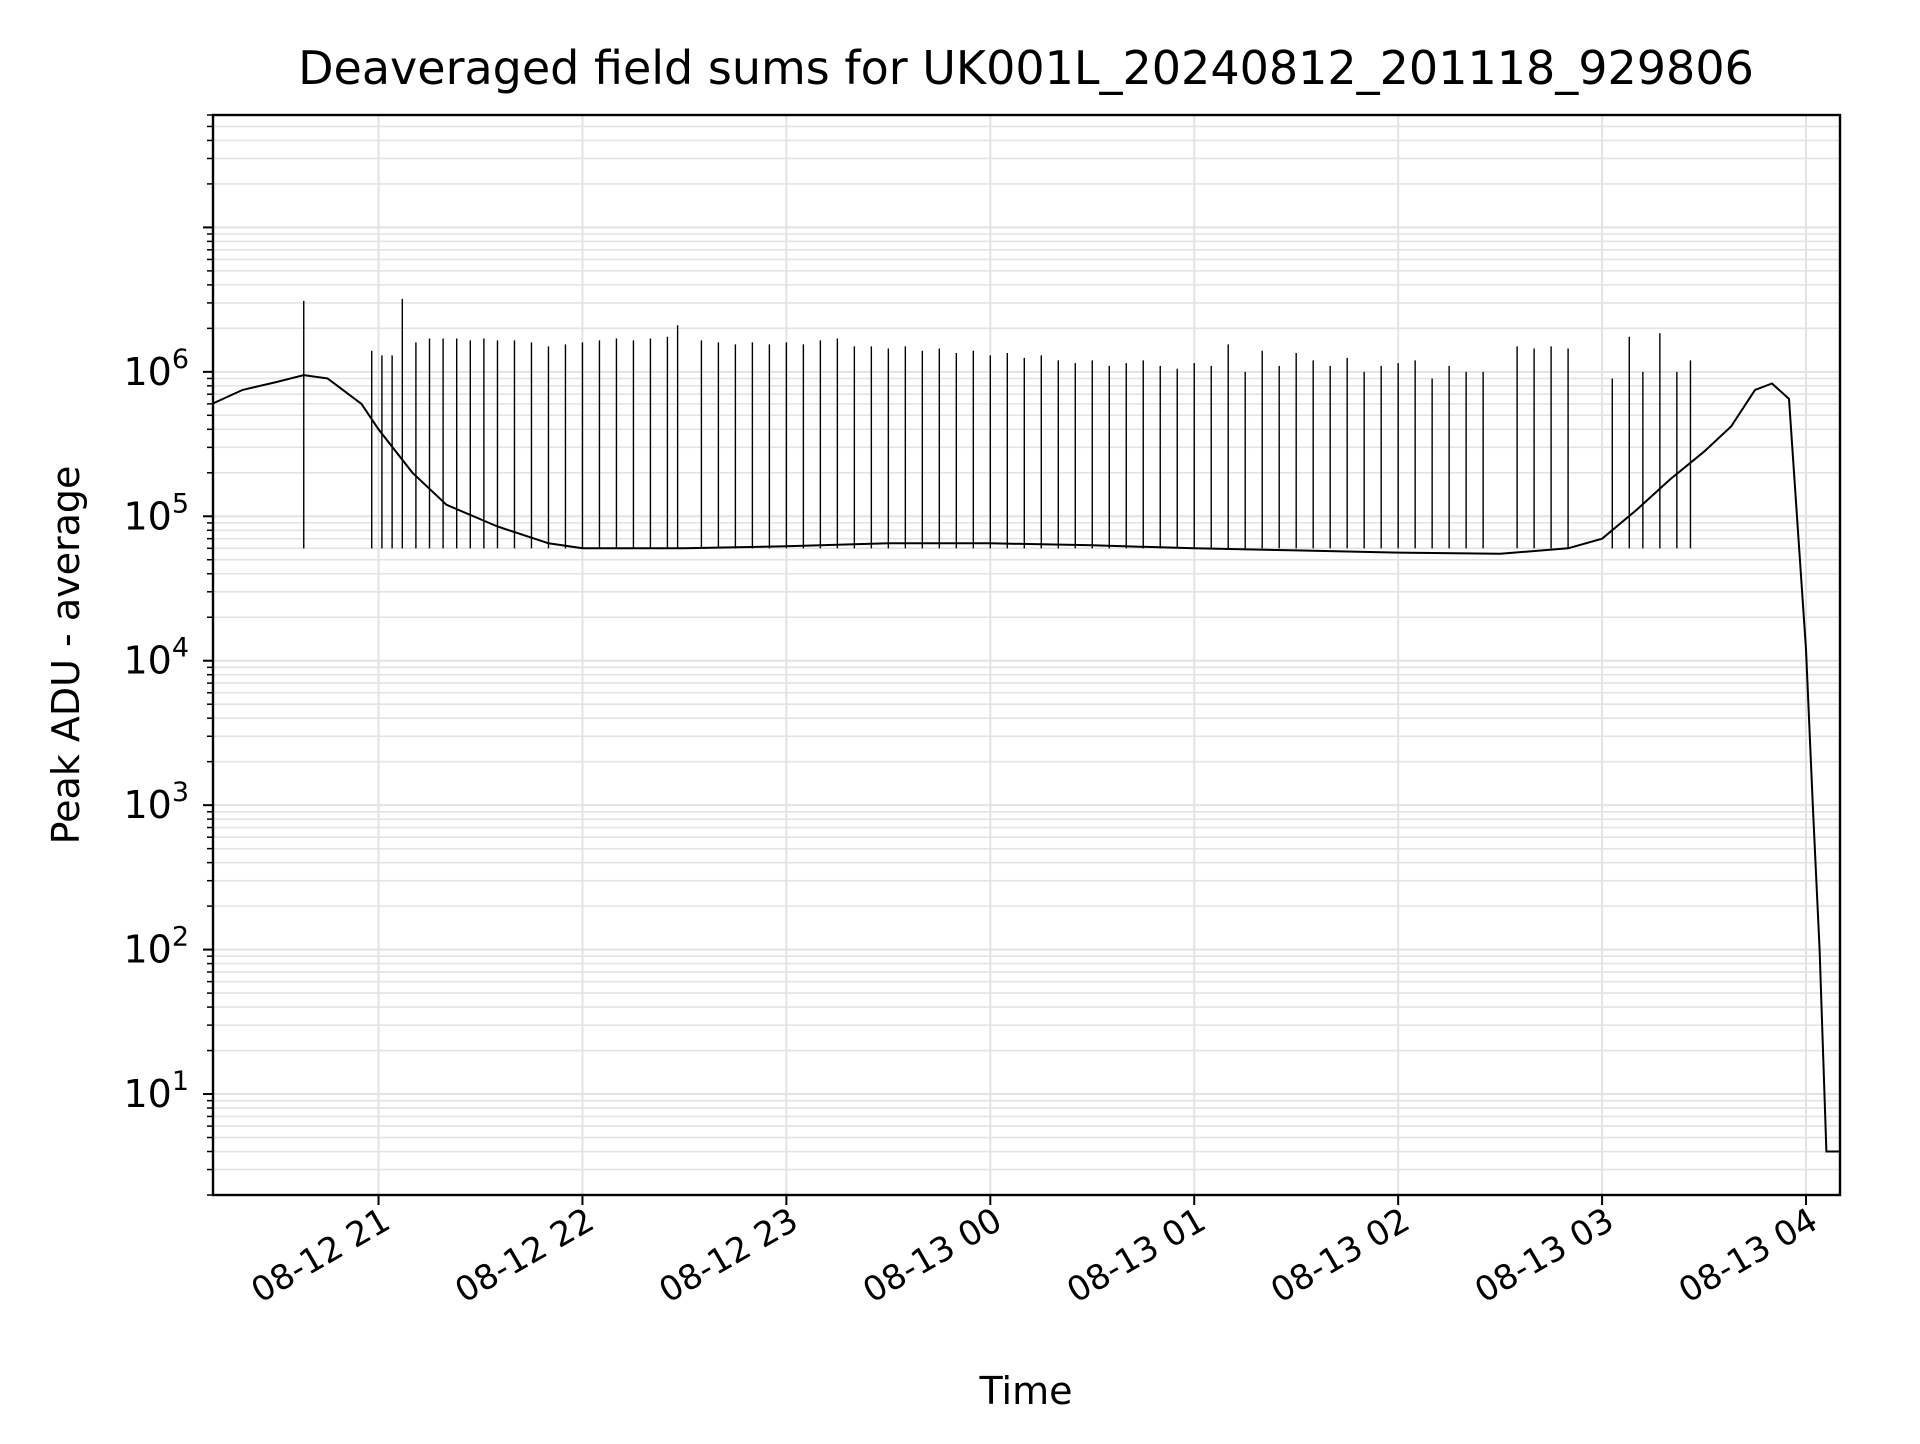 The width and height of the screenshot is (1920, 1444). I want to click on y-axis-label: Peak ADU - average, so click(66, 655).